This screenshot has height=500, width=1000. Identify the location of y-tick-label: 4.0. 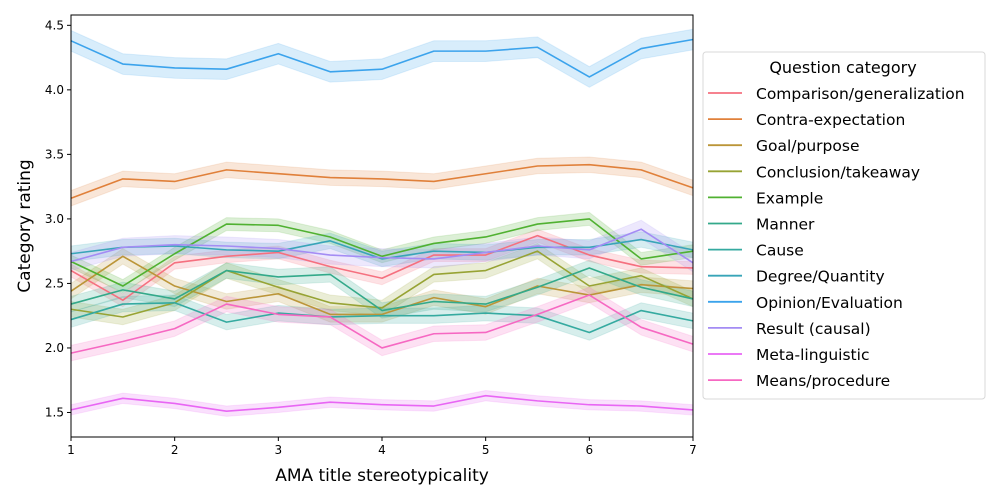
(54, 90).